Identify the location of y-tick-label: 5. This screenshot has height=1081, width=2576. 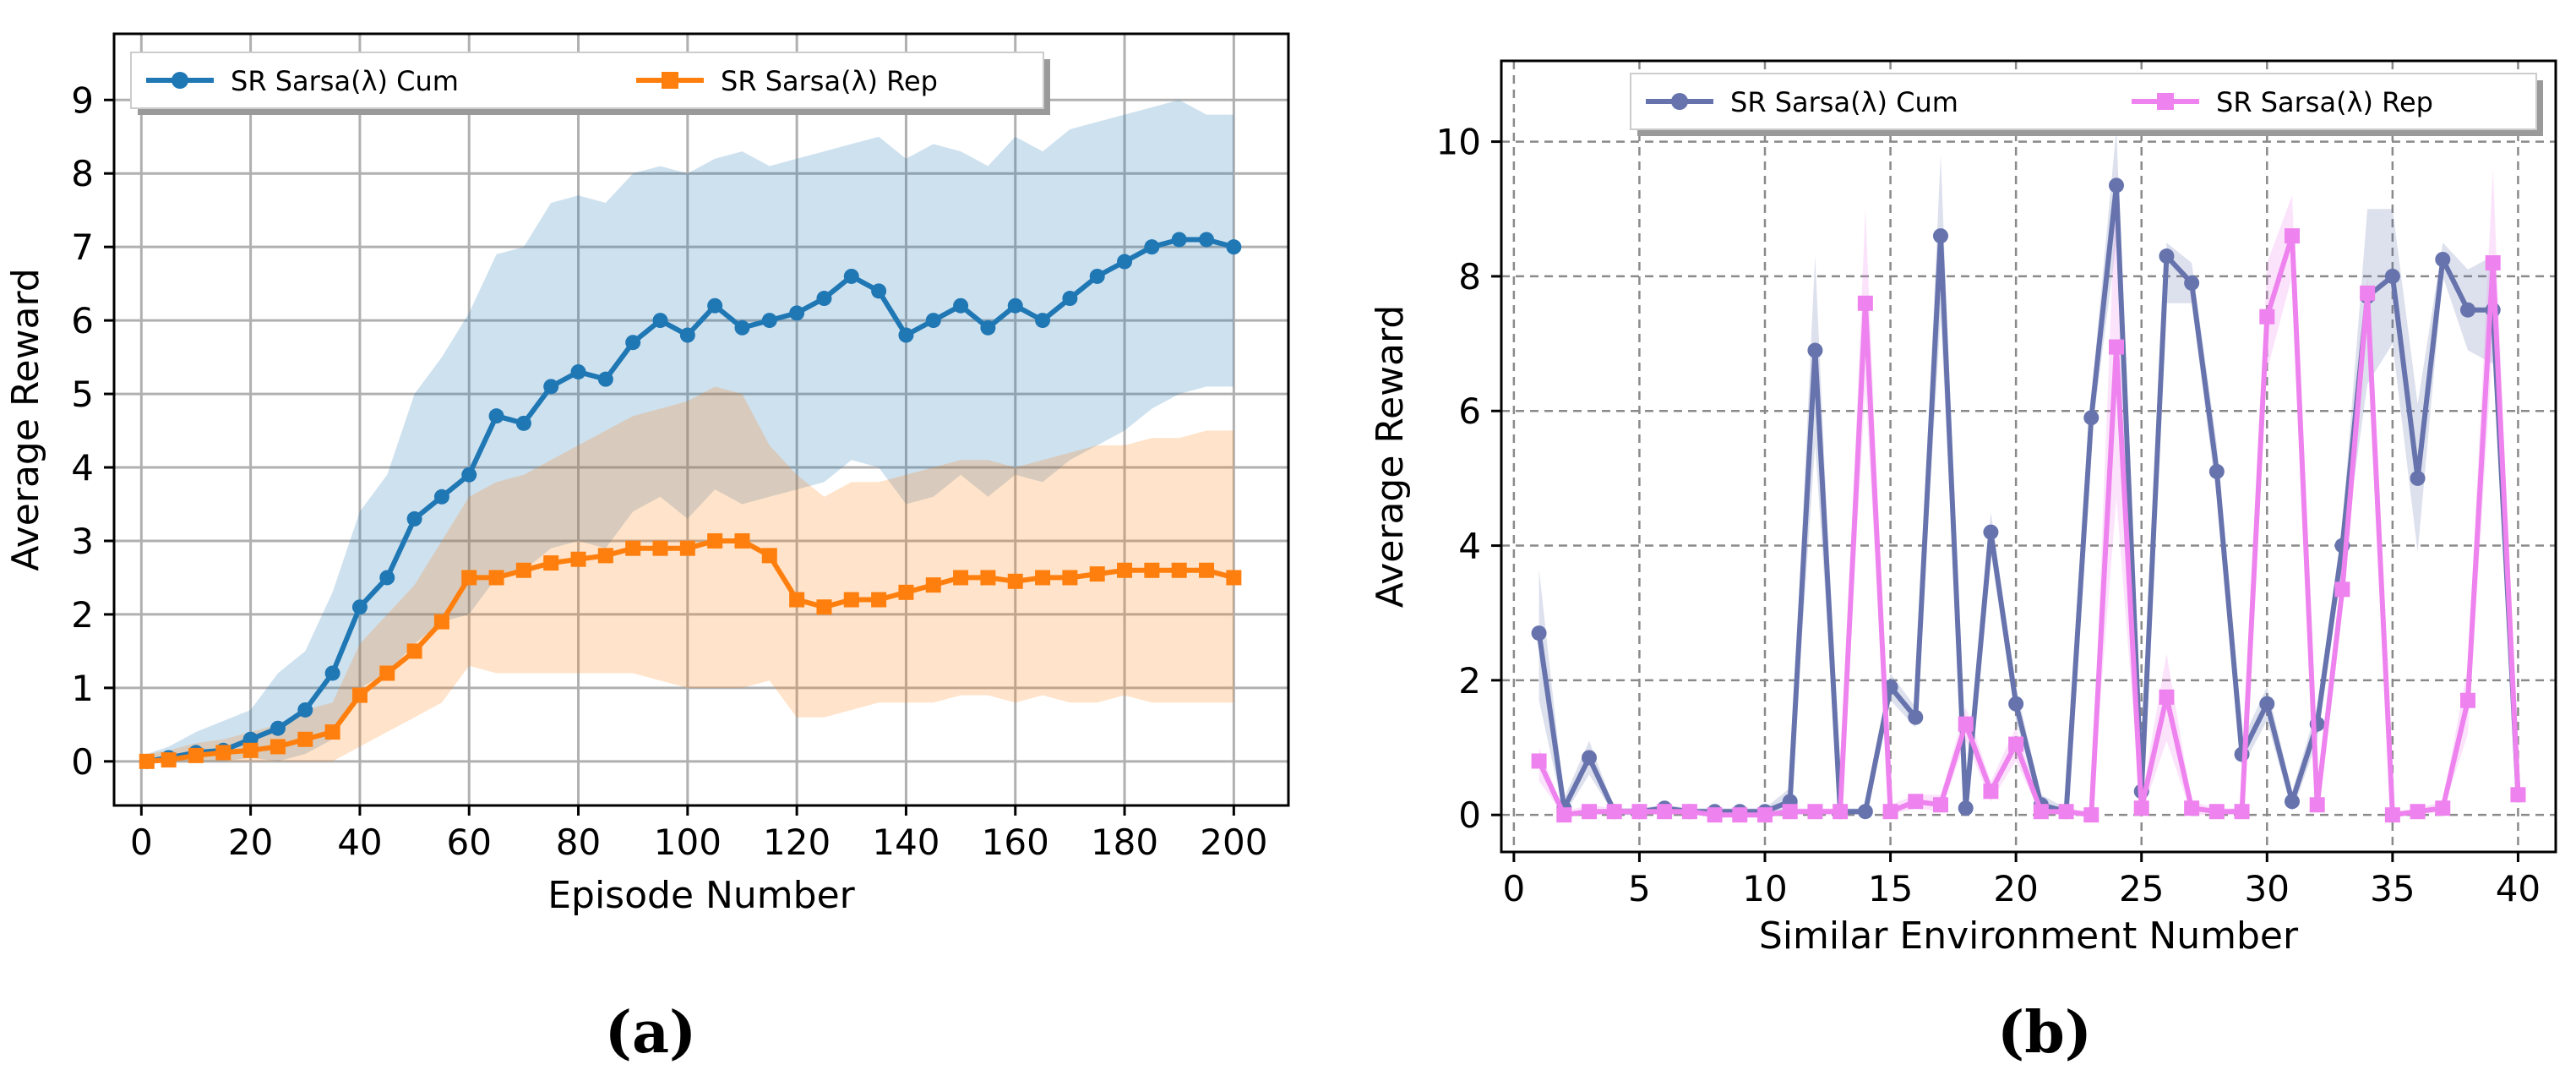
(82, 395).